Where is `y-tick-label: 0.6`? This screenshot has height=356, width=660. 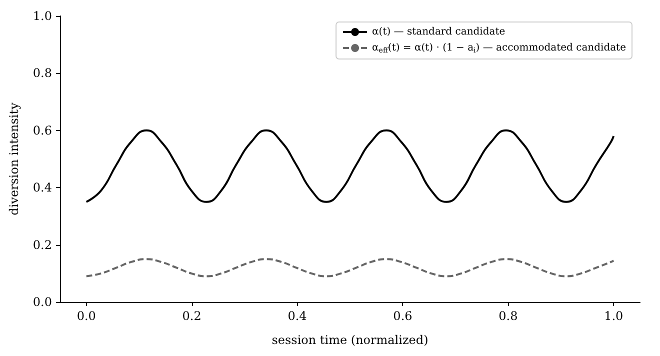 y-tick-label: 0.6 is located at coordinates (42, 130).